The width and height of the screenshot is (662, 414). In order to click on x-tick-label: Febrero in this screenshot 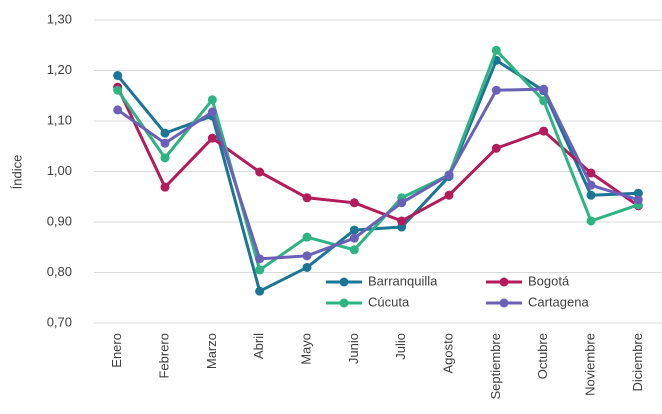, I will do `click(163, 356)`.